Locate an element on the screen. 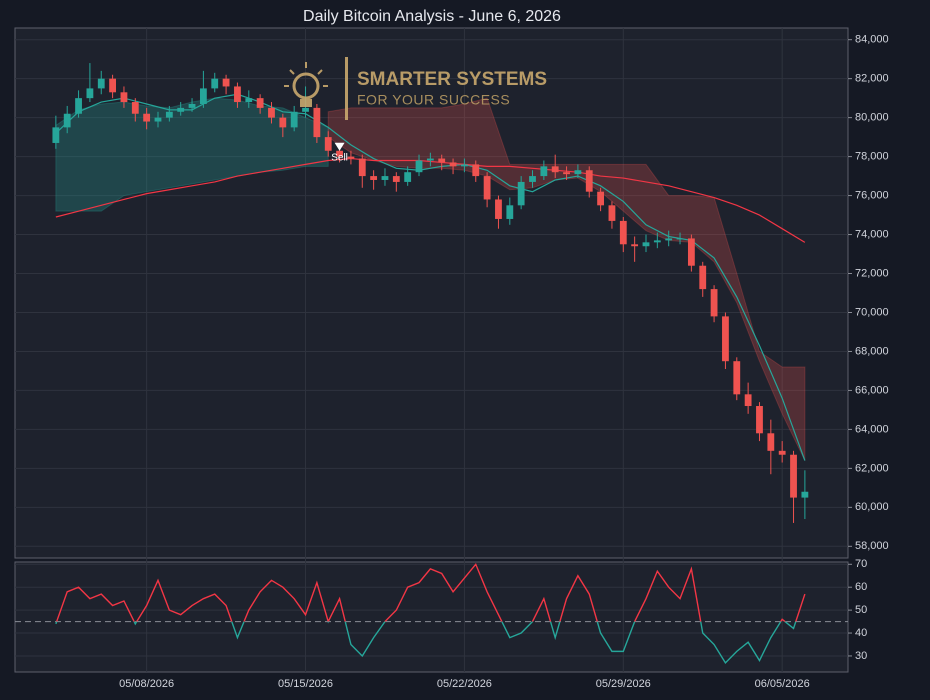 The height and width of the screenshot is (700, 930). y-tick-label: 80,000 is located at coordinates (872, 118).